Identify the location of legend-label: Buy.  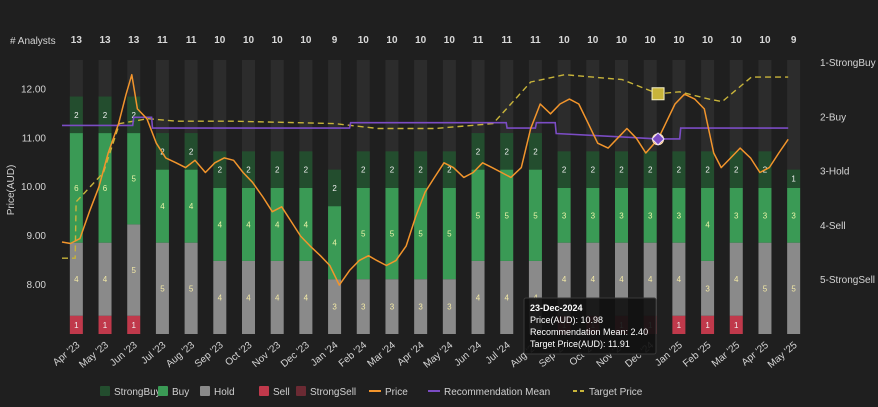
(180, 392).